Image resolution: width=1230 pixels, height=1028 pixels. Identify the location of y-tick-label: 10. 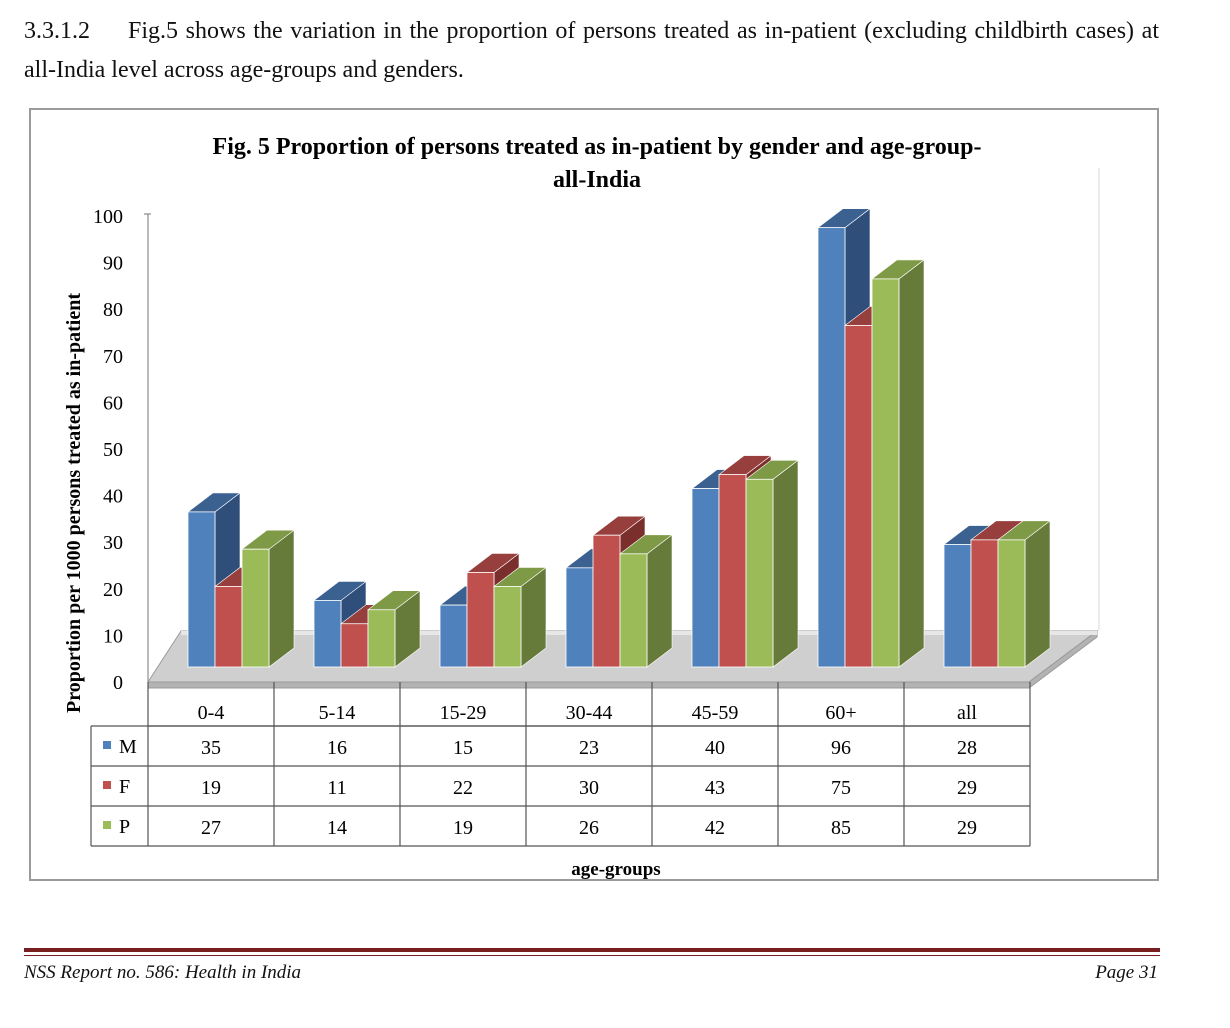
(113, 636).